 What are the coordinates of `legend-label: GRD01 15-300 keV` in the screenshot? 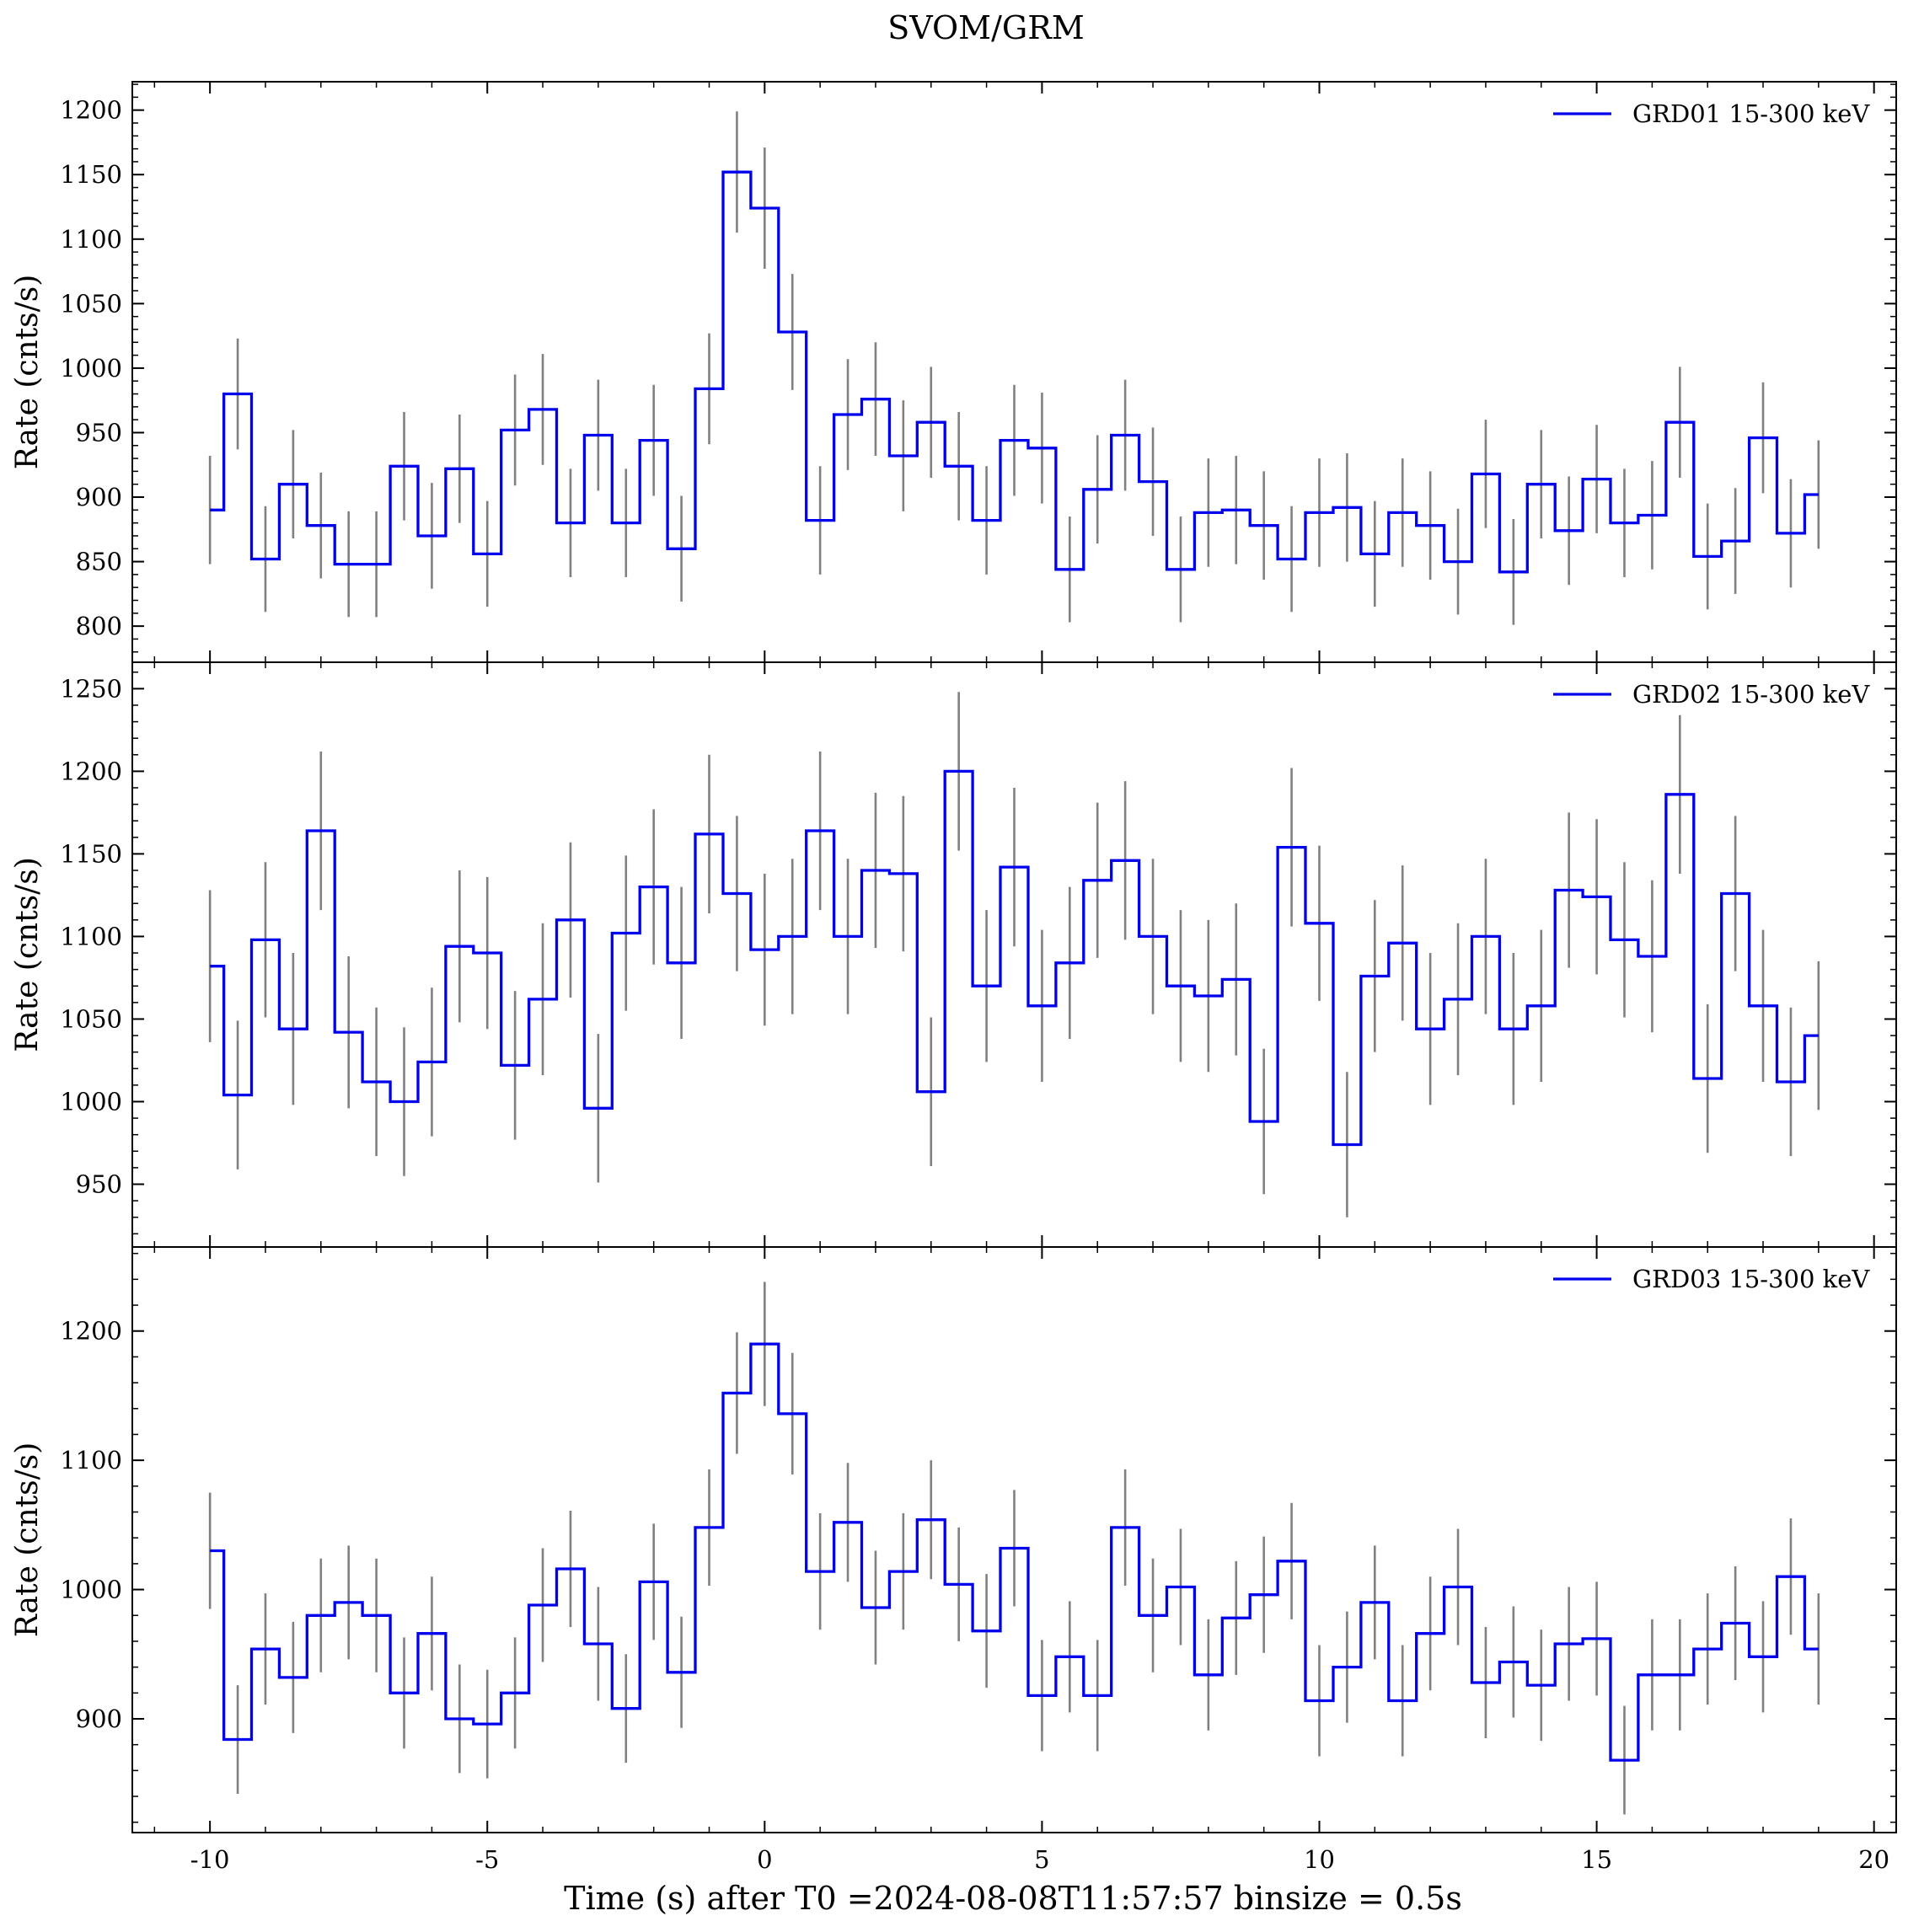 It's located at (1751, 113).